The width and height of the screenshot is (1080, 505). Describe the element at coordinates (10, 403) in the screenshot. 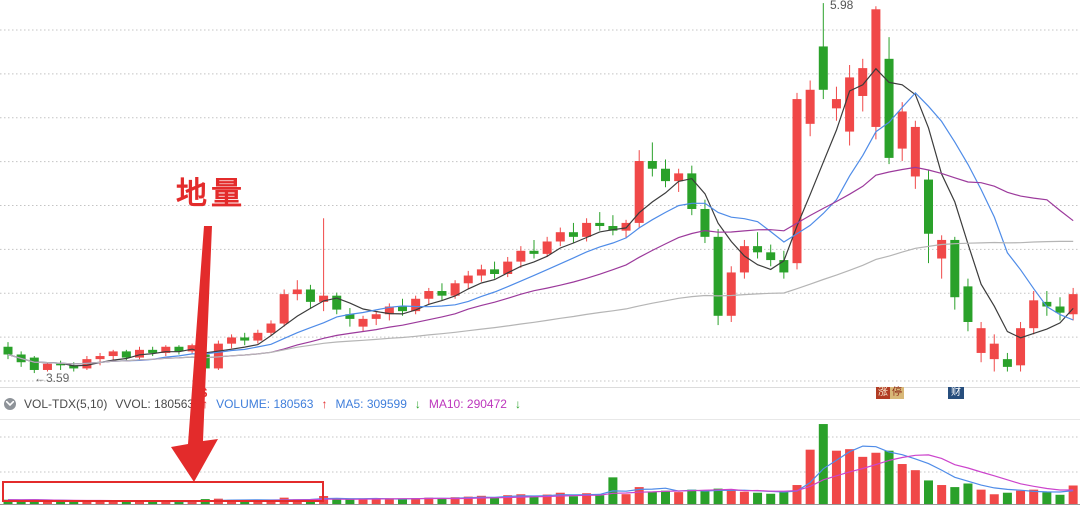

I see `collapse-panel-icon` at that location.